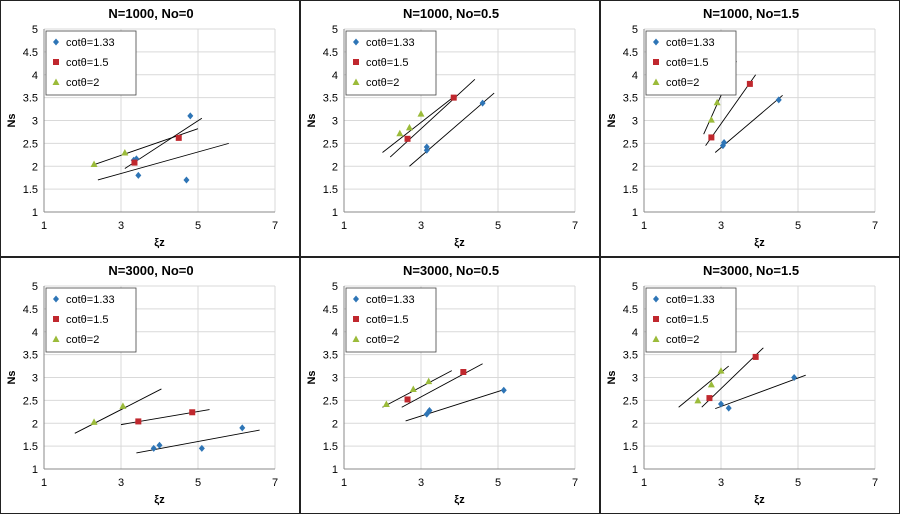 This screenshot has width=900, height=515. Describe the element at coordinates (451, 270) in the screenshot. I see `chart-title: N=3000, No=0.5` at that location.